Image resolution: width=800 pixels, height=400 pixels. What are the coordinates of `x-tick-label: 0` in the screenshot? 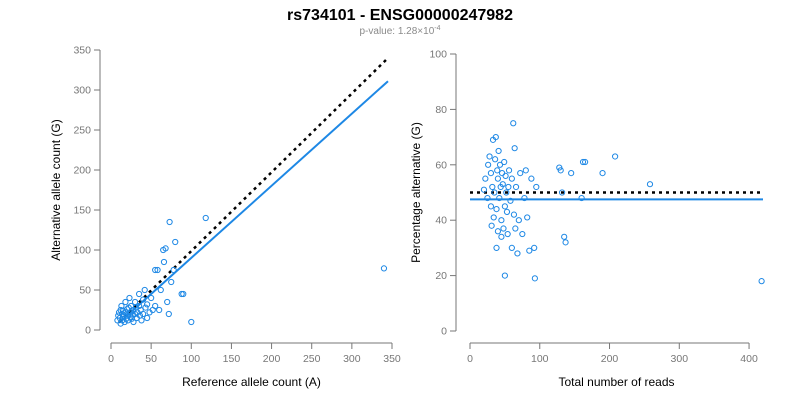 It's located at (470, 359).